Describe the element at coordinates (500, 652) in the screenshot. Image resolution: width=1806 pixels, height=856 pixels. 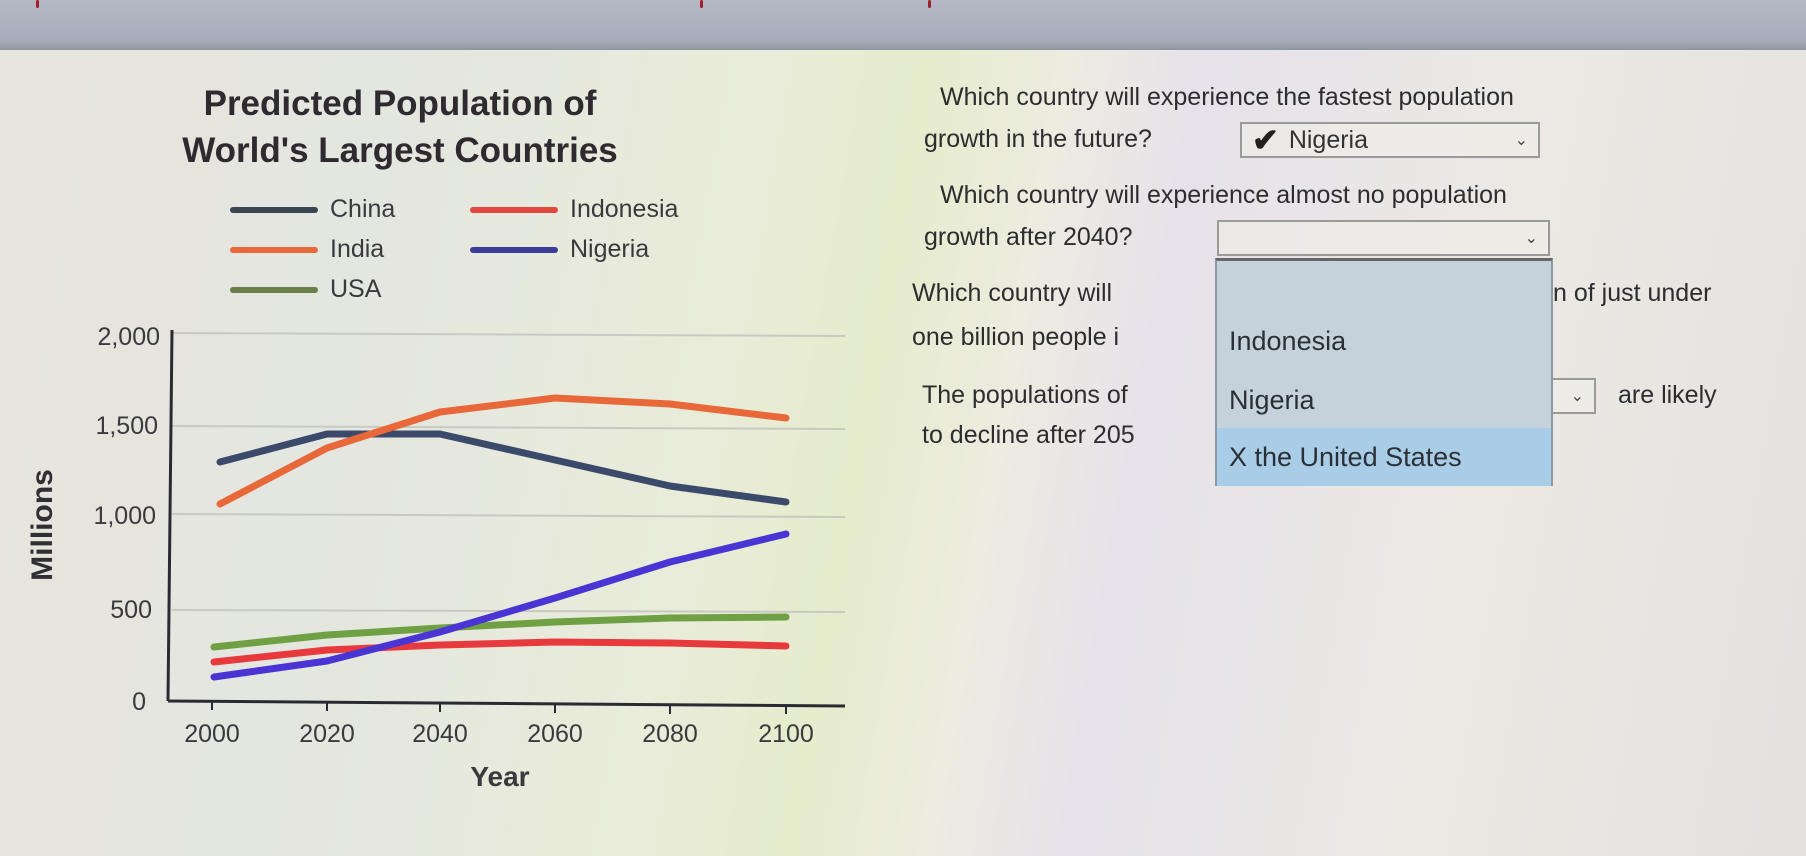
I see `series-indonesia` at that location.